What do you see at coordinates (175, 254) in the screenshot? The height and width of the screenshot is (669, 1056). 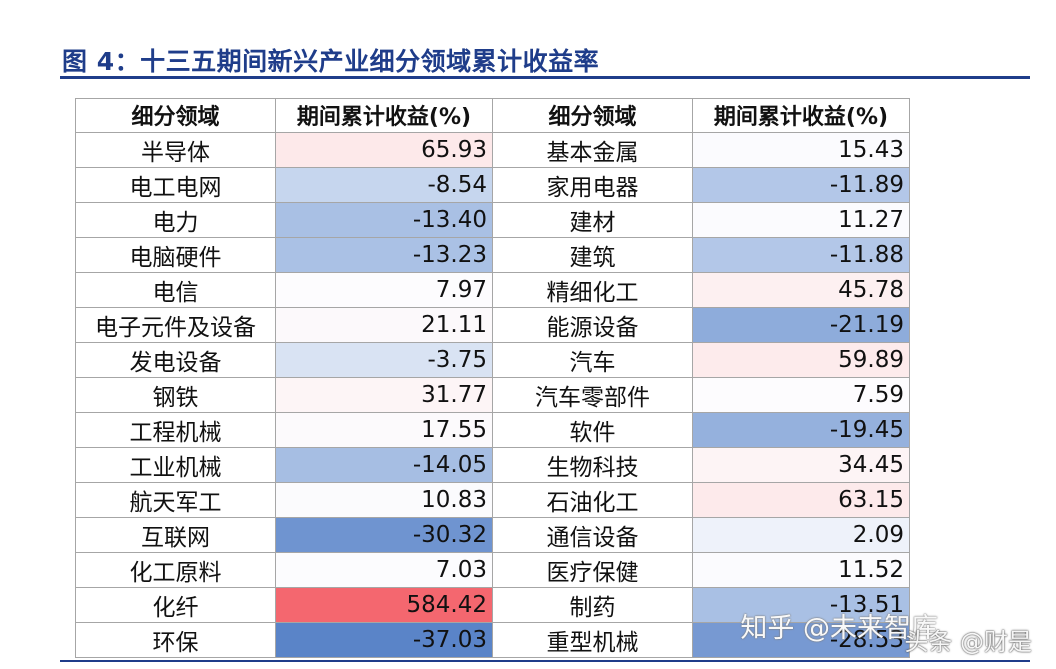 I see `sector-name-left: 电脑硬件` at bounding box center [175, 254].